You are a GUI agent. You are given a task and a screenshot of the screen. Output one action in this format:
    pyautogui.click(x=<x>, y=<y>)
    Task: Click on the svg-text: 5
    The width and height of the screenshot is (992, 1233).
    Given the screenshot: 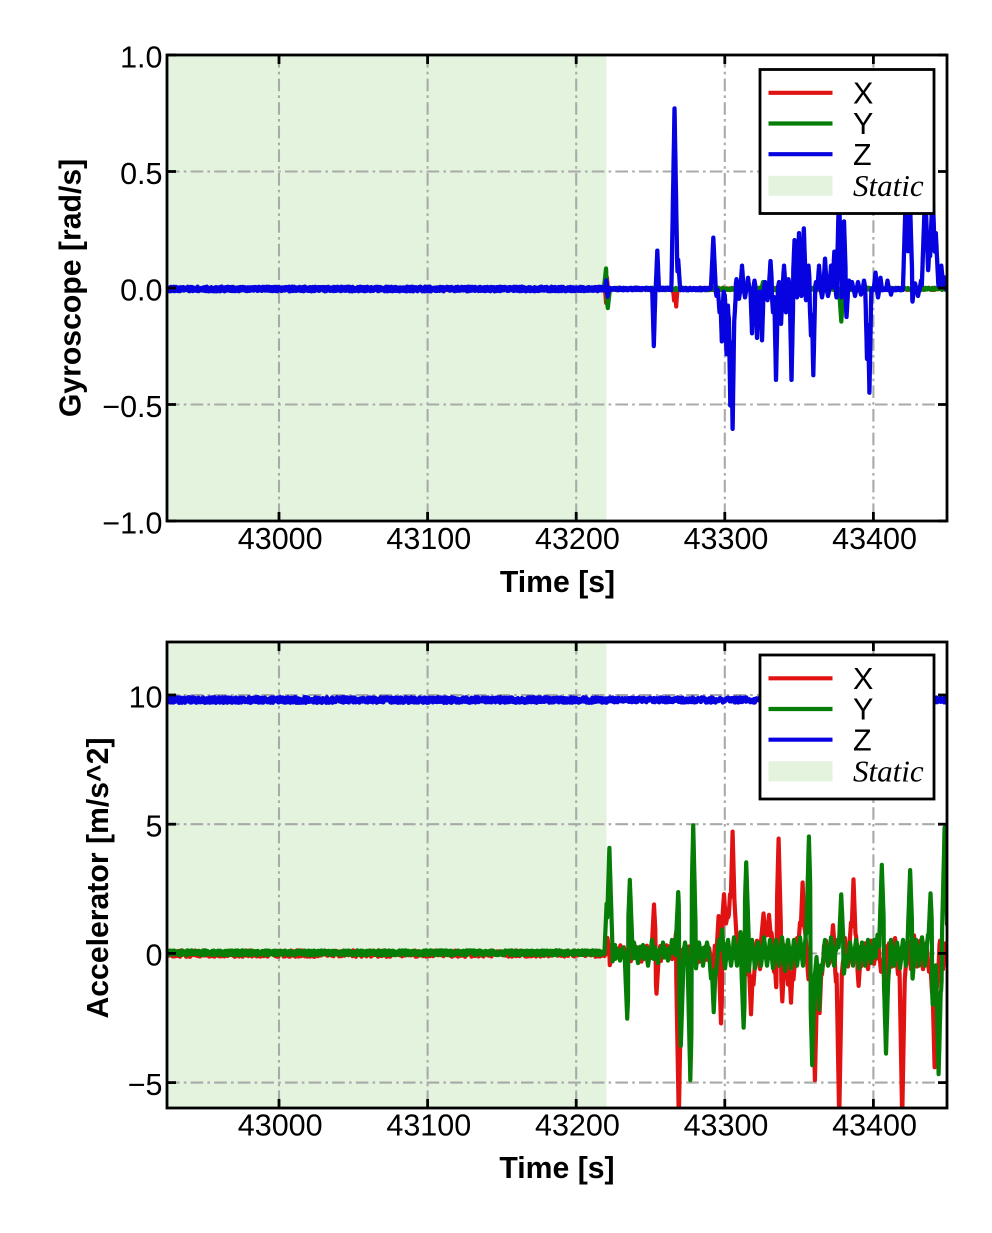 What is the action you would take?
    pyautogui.click(x=154, y=827)
    